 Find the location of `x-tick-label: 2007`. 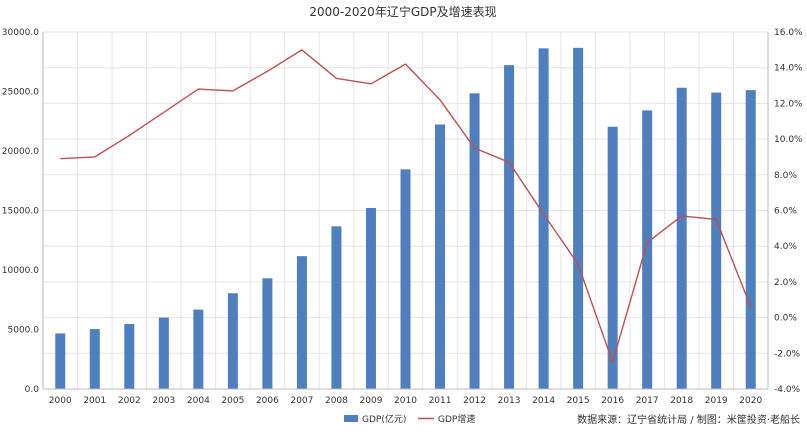

x-tick-label: 2007 is located at coordinates (301, 401).